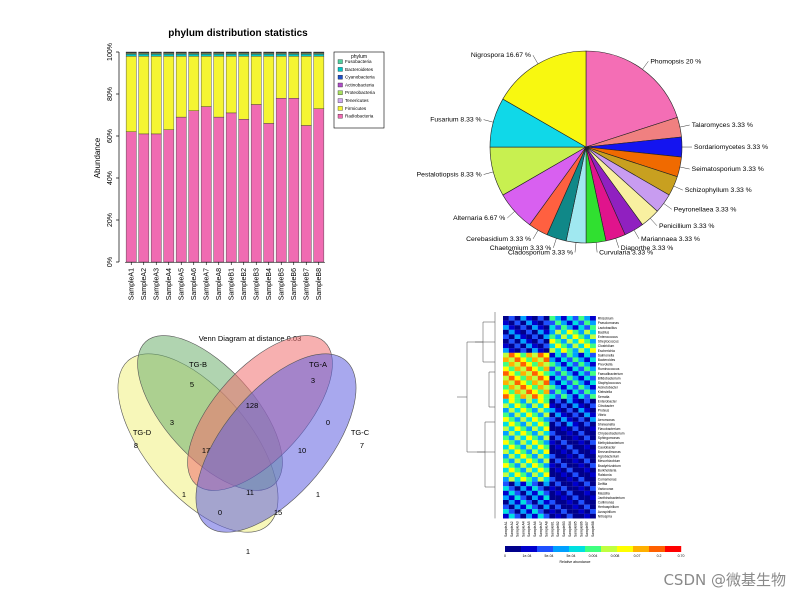  What do you see at coordinates (609, 457) in the screenshot?
I see `heatmap-row-label: Agrobacterium` at bounding box center [609, 457].